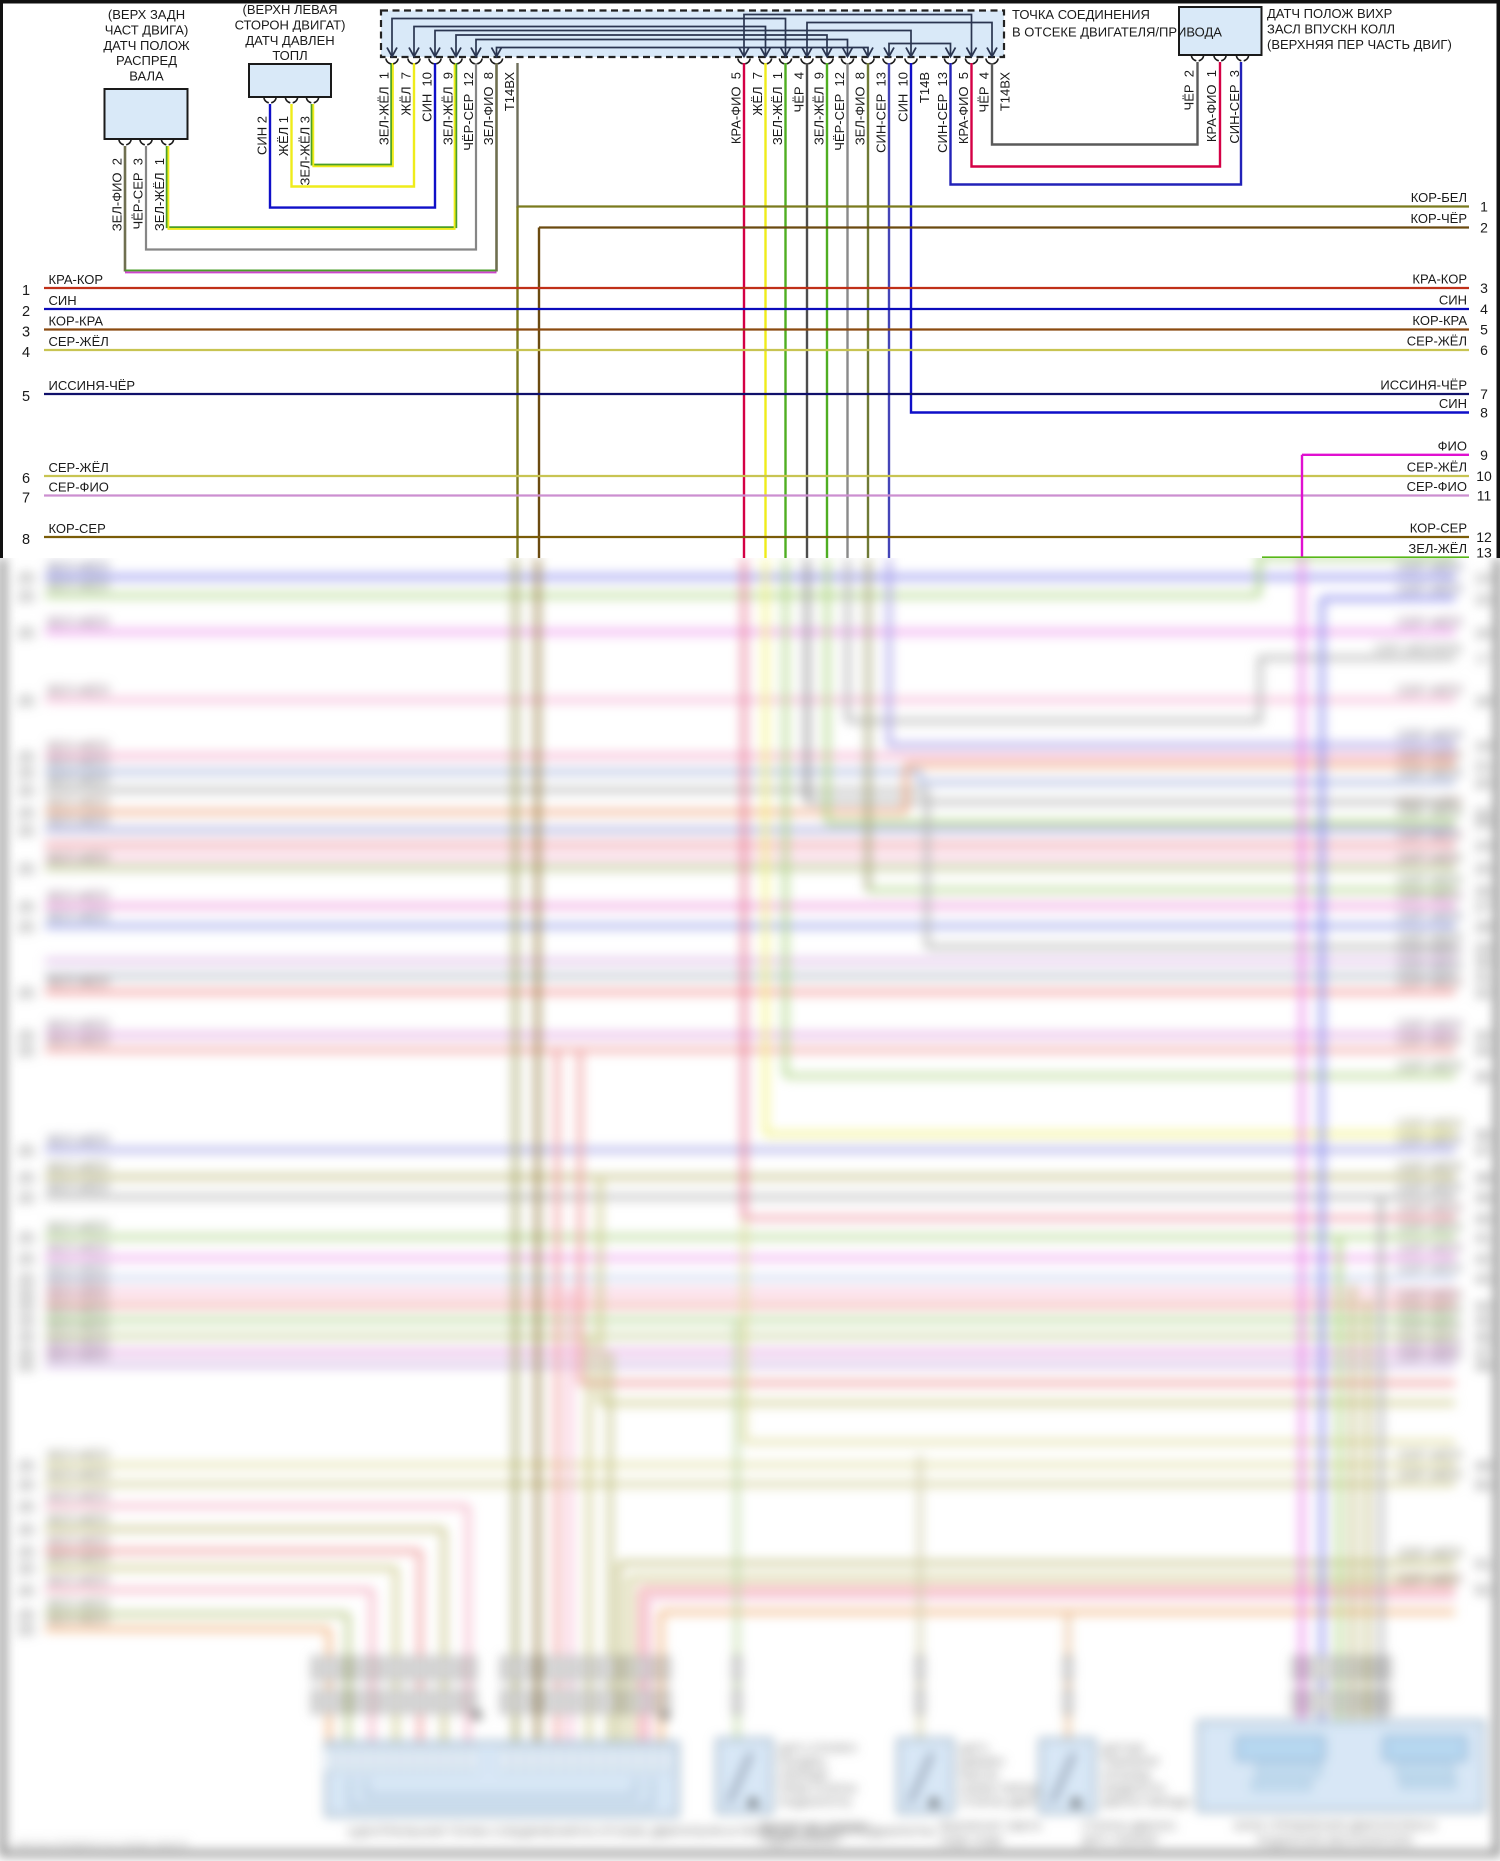  Describe the element at coordinates (942, 112) in the screenshot. I see `svg-text: СИН-СЕР 13` at that location.